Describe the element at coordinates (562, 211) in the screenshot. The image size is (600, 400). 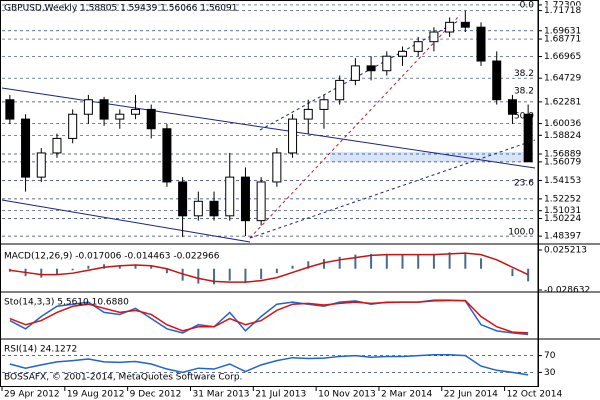
I see `y-tick-label: 1.51031` at that location.